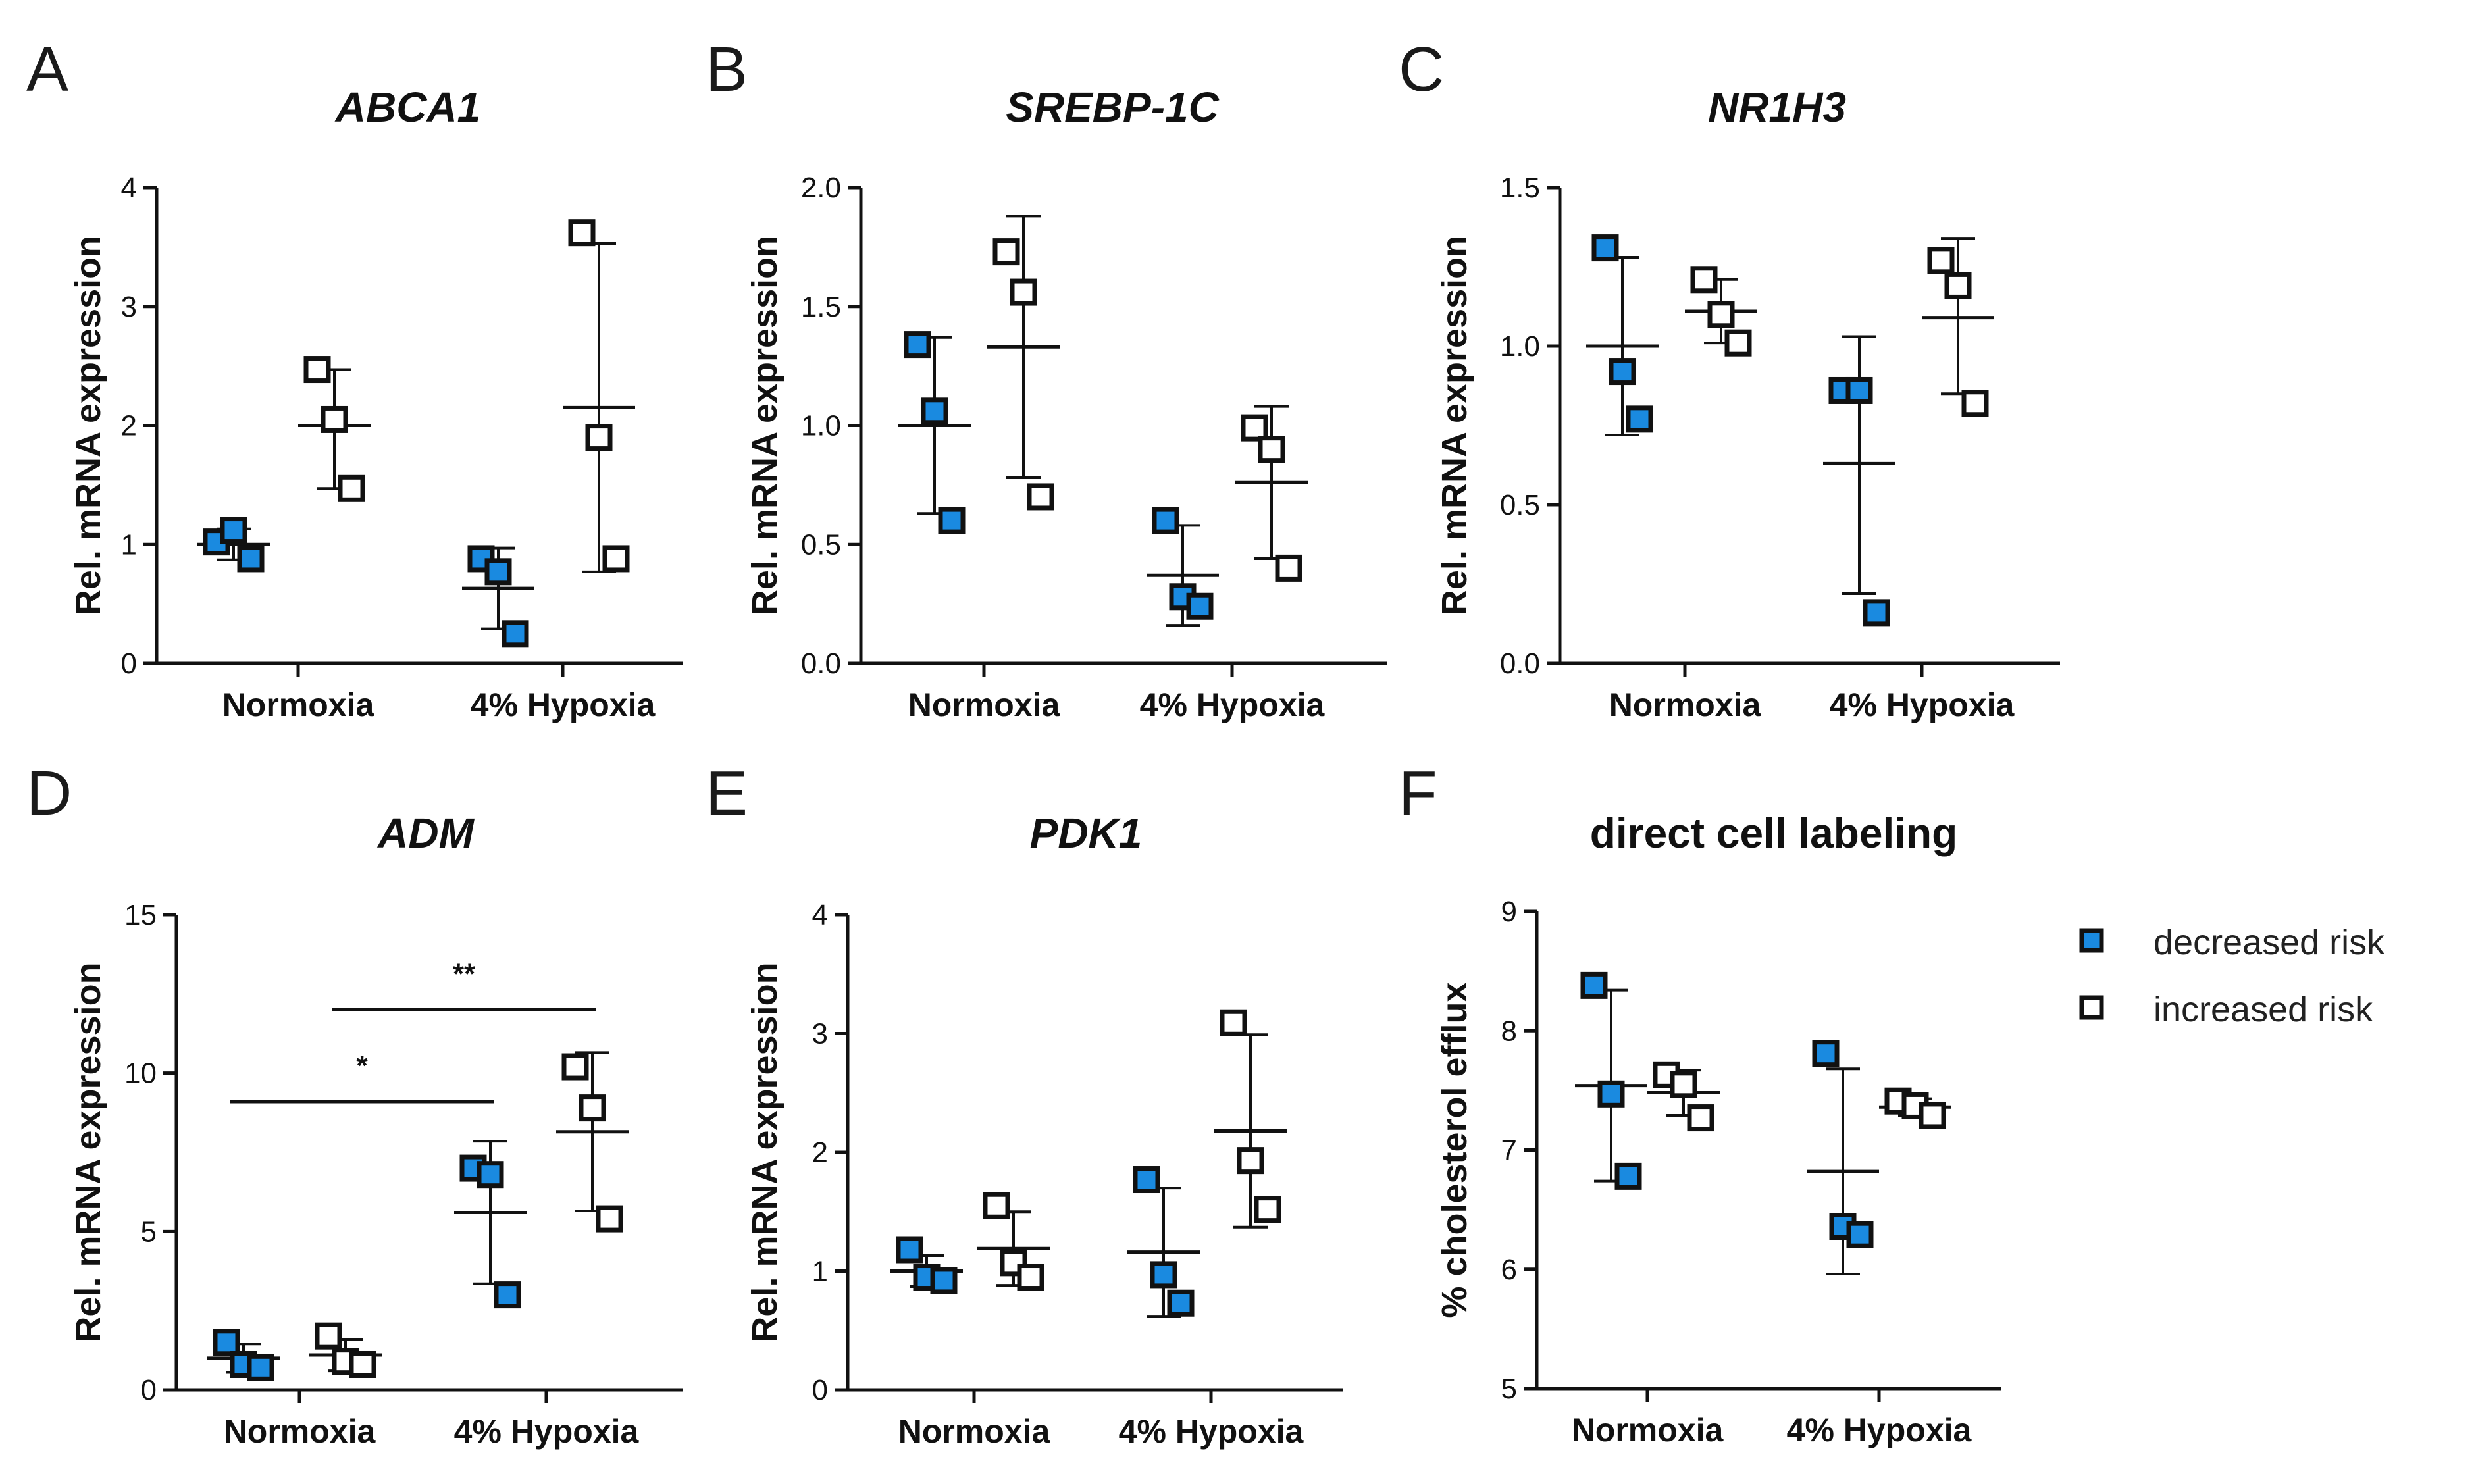  Describe the element at coordinates (49, 793) in the screenshot. I see `panel-letter: D` at that location.